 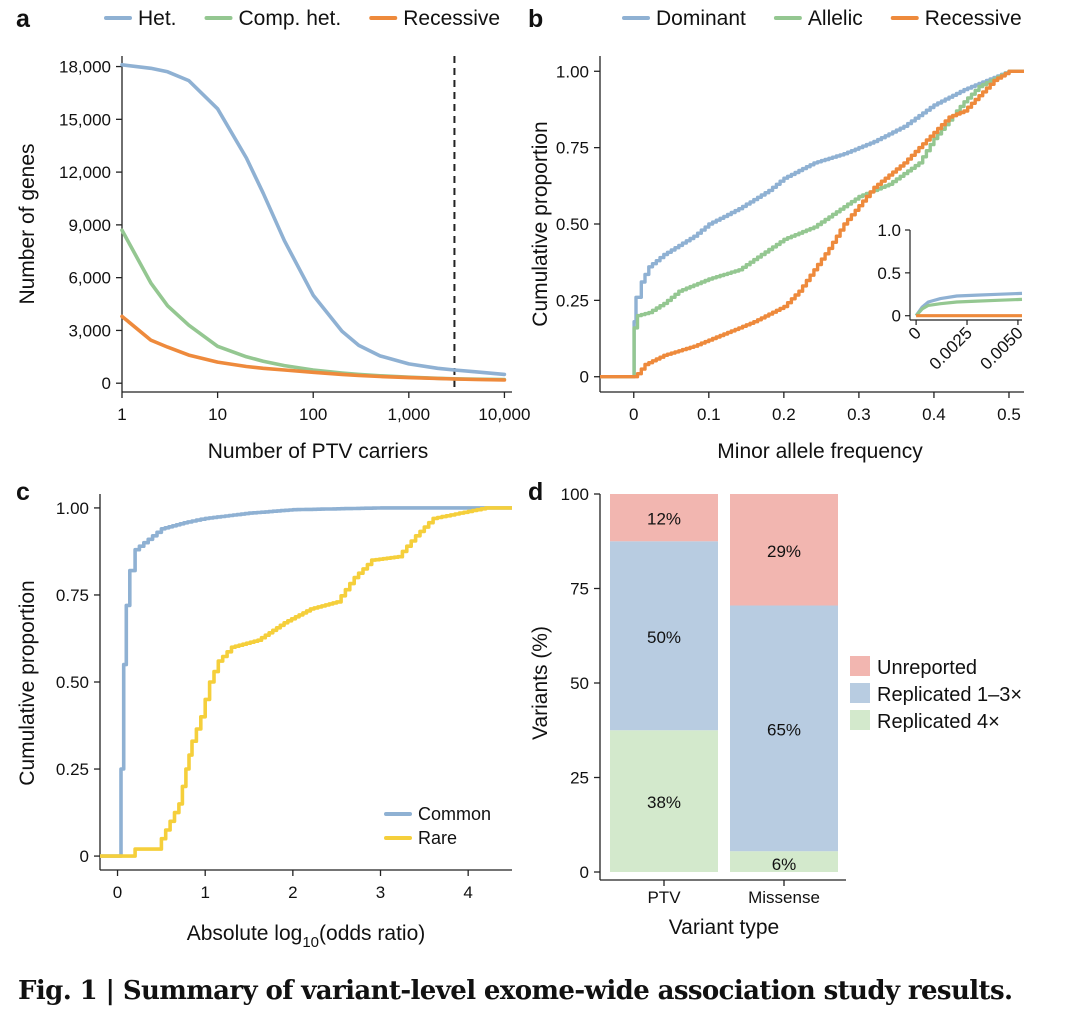 I want to click on data-label: 29%, so click(x=784, y=551).